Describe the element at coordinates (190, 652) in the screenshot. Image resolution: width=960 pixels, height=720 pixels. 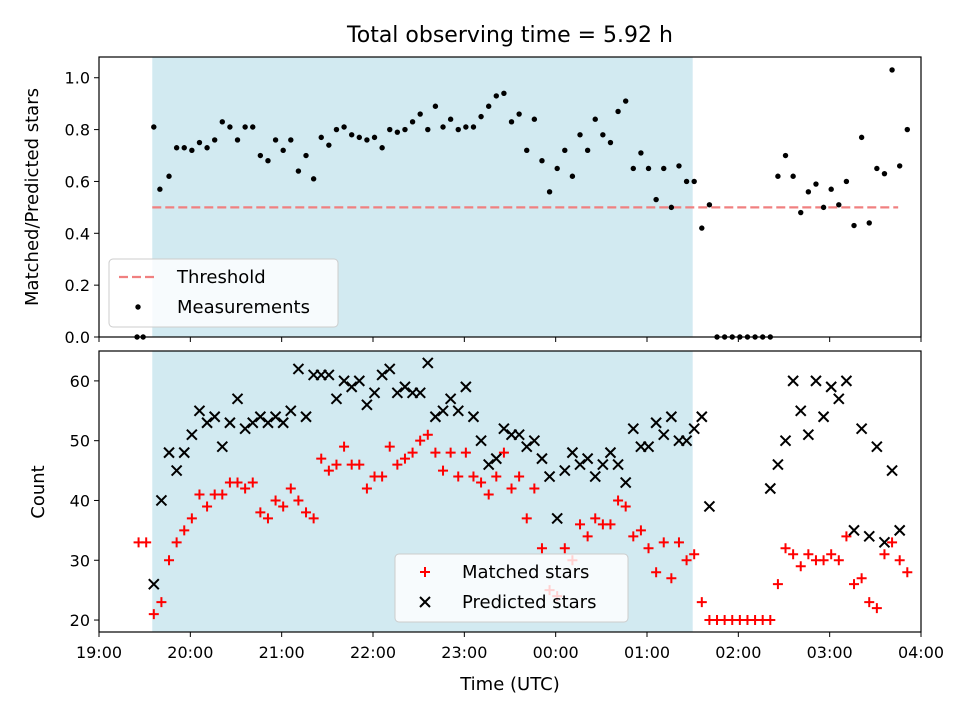
I see `x-tick-label: 20:00` at that location.